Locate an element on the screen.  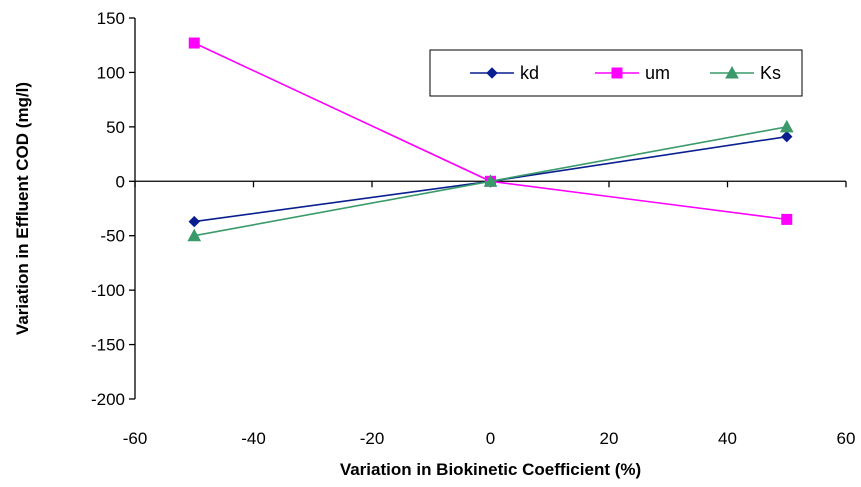
legend-label-Ks: Ks is located at coordinates (770, 73).